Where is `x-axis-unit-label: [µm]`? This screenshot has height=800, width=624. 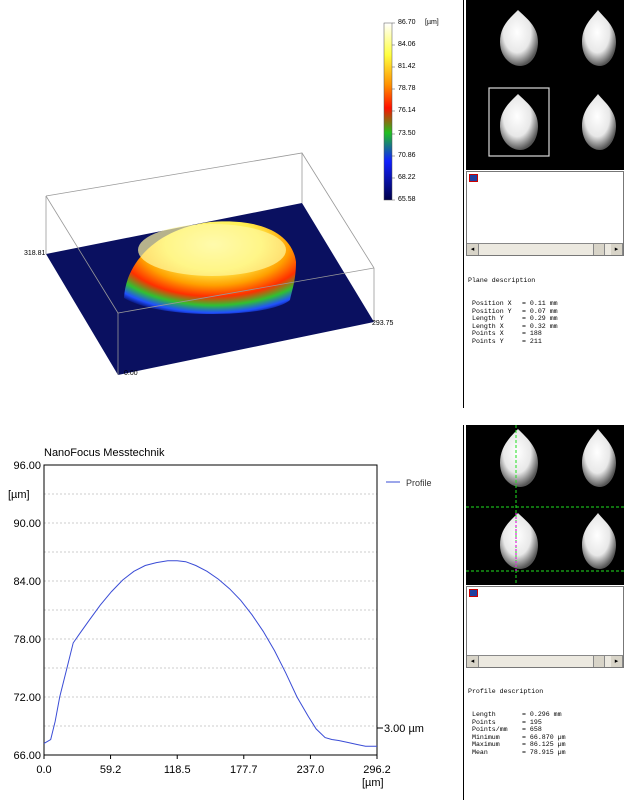 x-axis-unit-label: [µm] is located at coordinates (373, 783).